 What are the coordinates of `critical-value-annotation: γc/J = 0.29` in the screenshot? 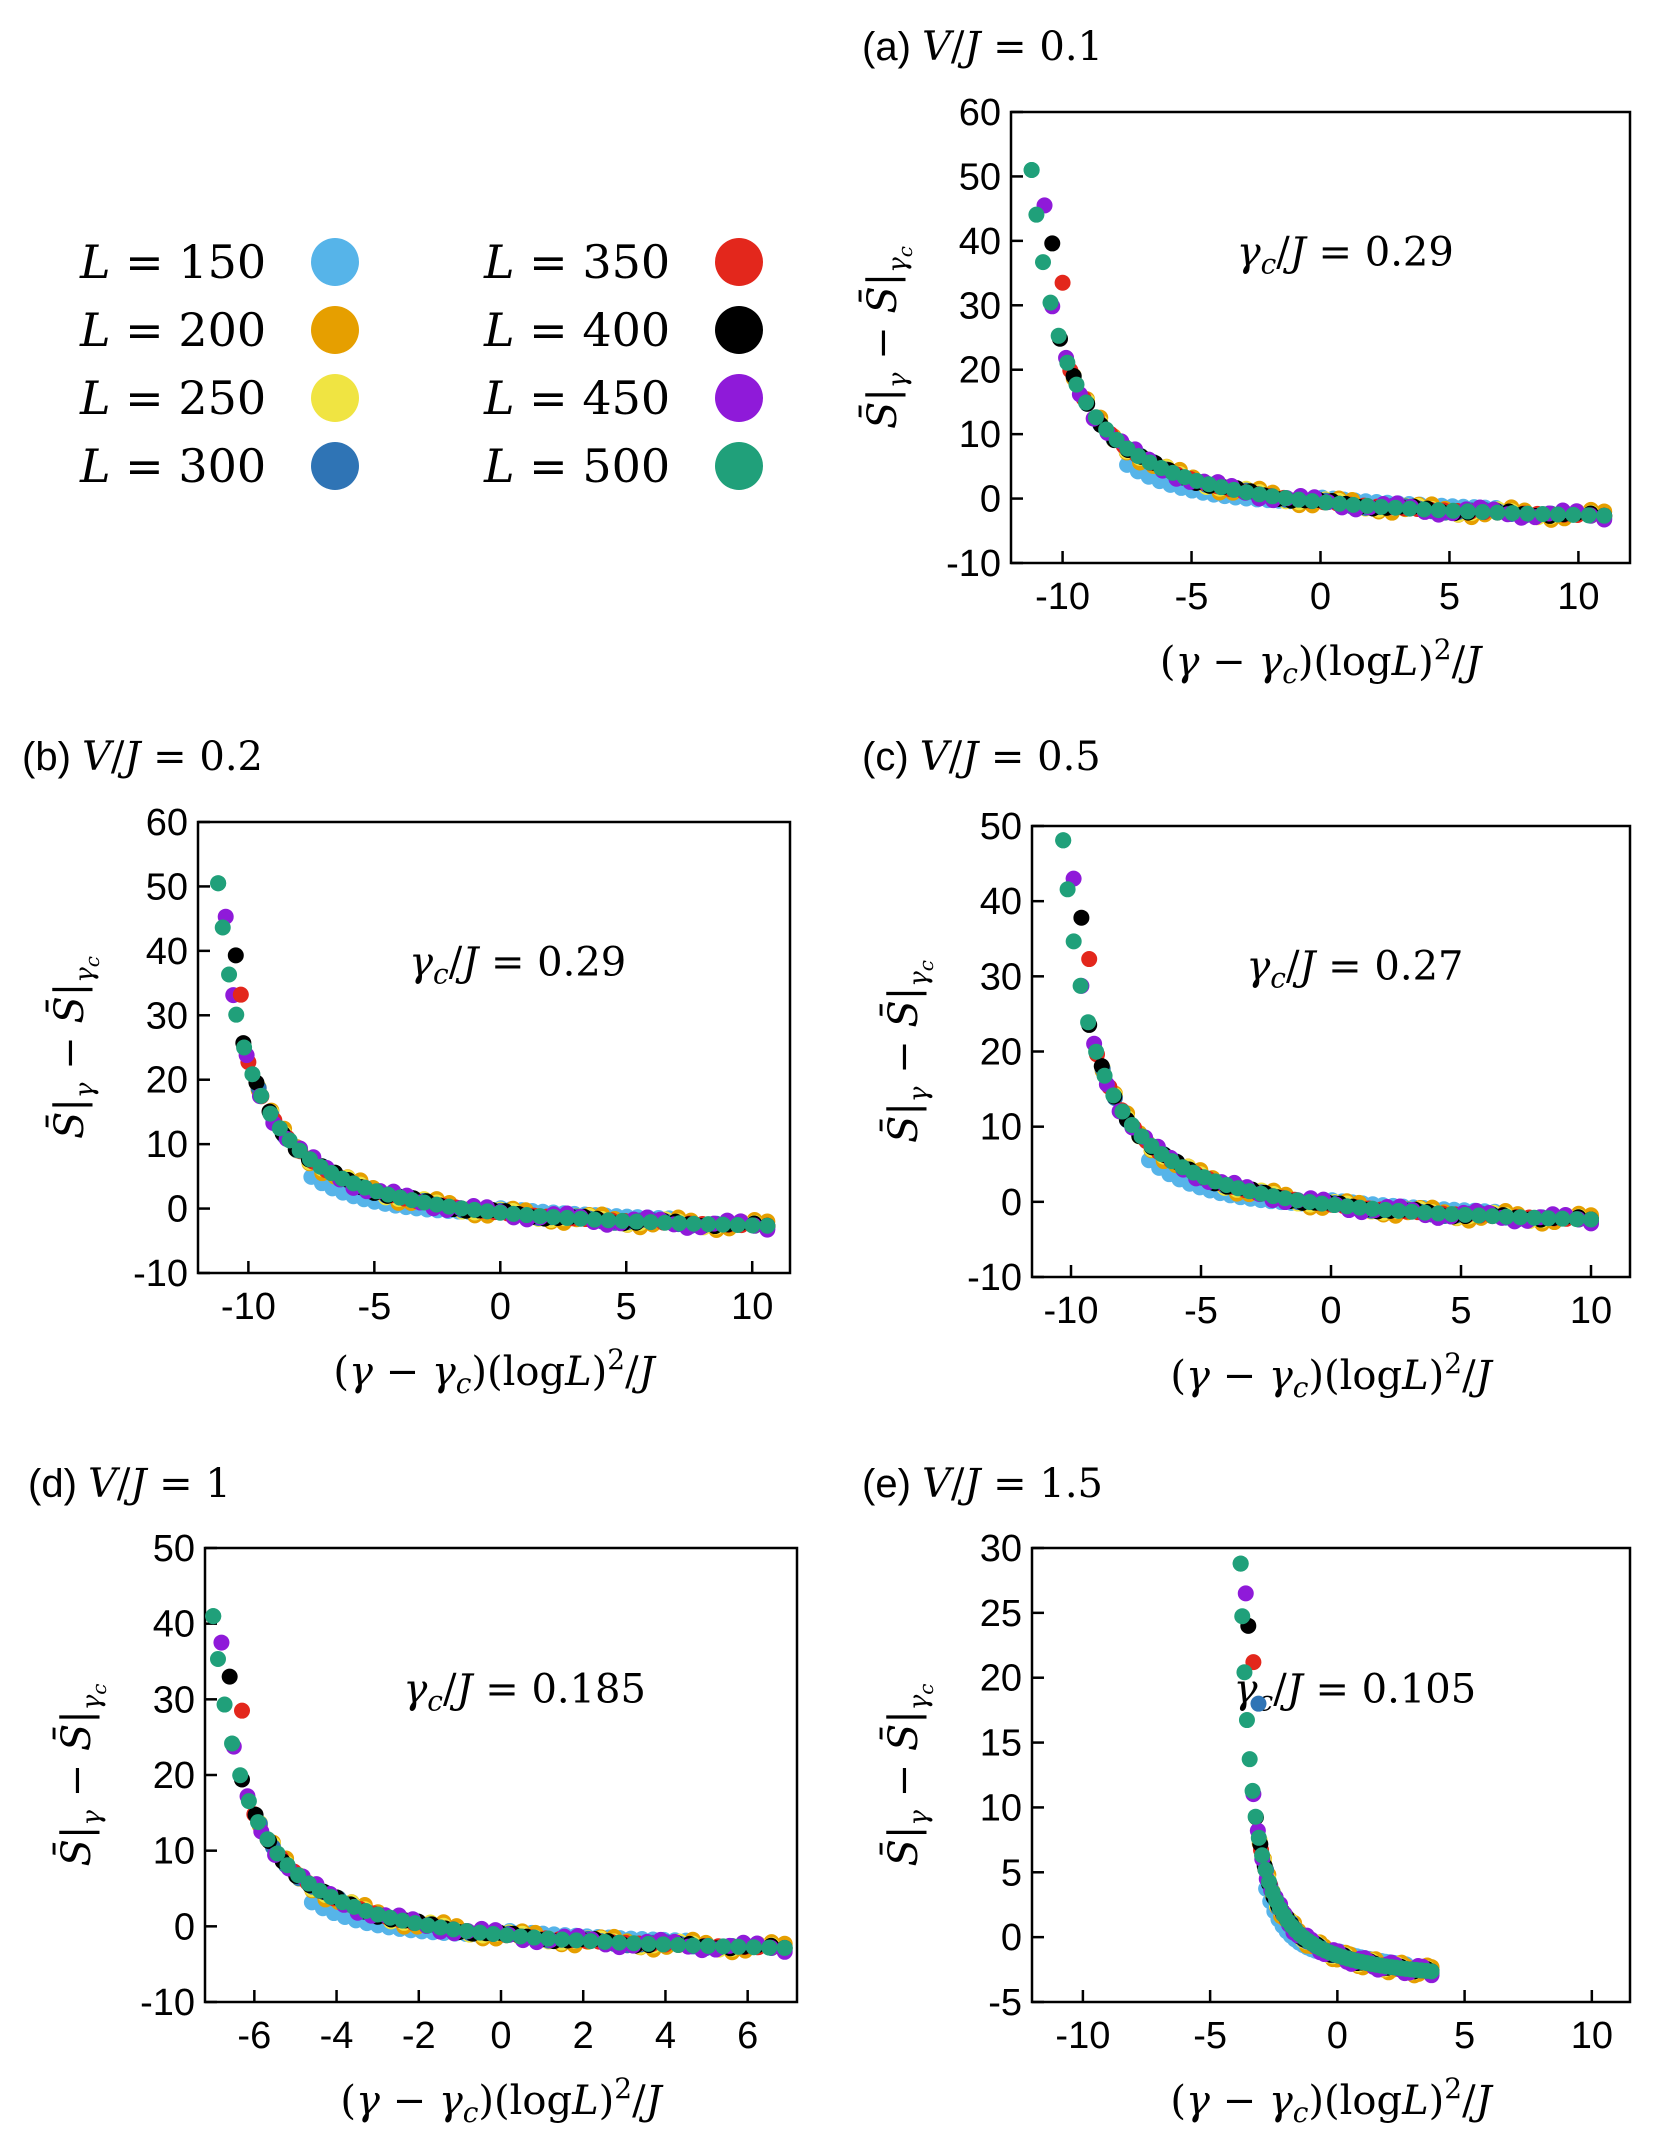 It's located at (1345, 254).